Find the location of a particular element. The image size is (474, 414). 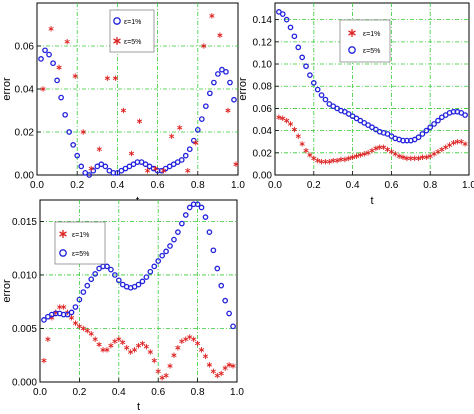

chart-3-xtick-label: 1.0 is located at coordinates (237, 392).